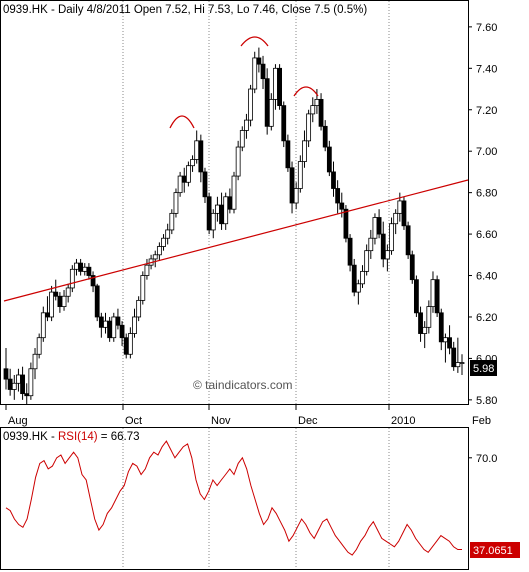 Image resolution: width=529 pixels, height=572 pixels. Describe the element at coordinates (486, 401) in the screenshot. I see `price-tick-label: 5.80` at that location.